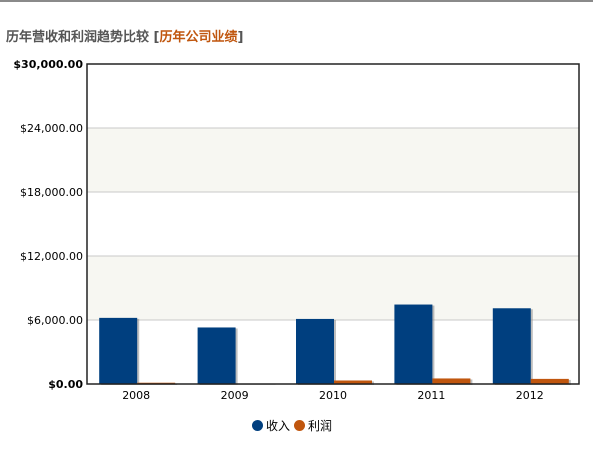 The height and width of the screenshot is (451, 593). What do you see at coordinates (55, 320) in the screenshot?
I see `y-tick-label: $6,000.00` at bounding box center [55, 320].